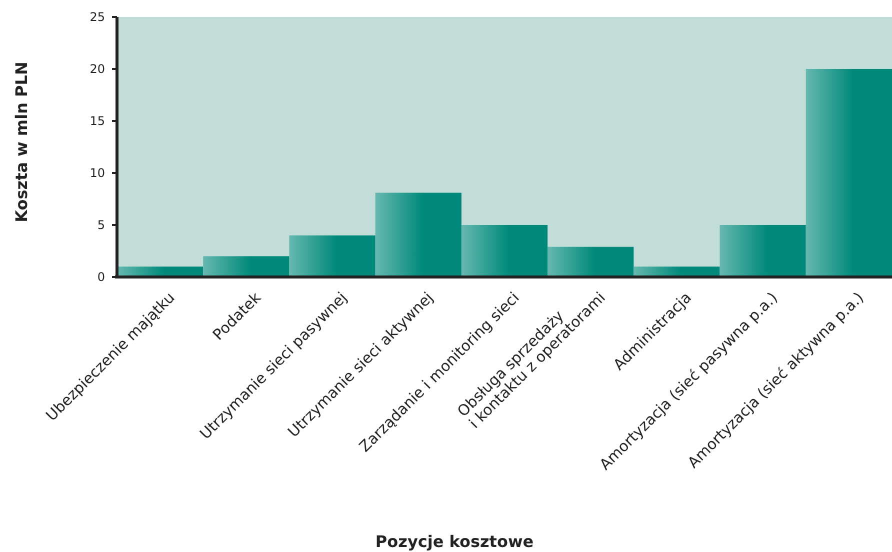  Describe the element at coordinates (97, 173) in the screenshot. I see `y-tick-label: 10` at that location.